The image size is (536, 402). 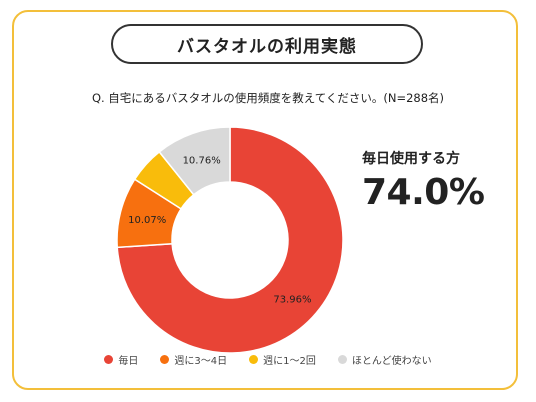 I want to click on slice-data-label: 73.96%, so click(x=292, y=299).